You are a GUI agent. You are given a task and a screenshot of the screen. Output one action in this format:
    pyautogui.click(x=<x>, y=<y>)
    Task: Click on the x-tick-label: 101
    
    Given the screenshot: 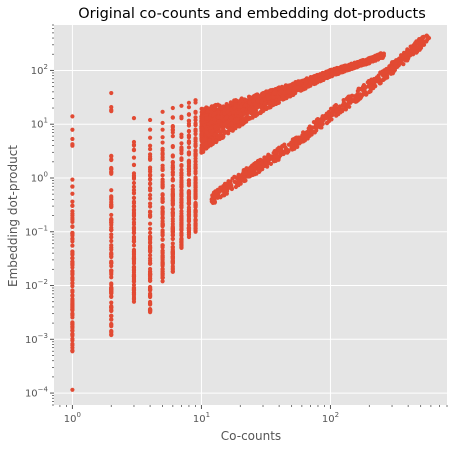 What is the action you would take?
    pyautogui.click(x=201, y=418)
    